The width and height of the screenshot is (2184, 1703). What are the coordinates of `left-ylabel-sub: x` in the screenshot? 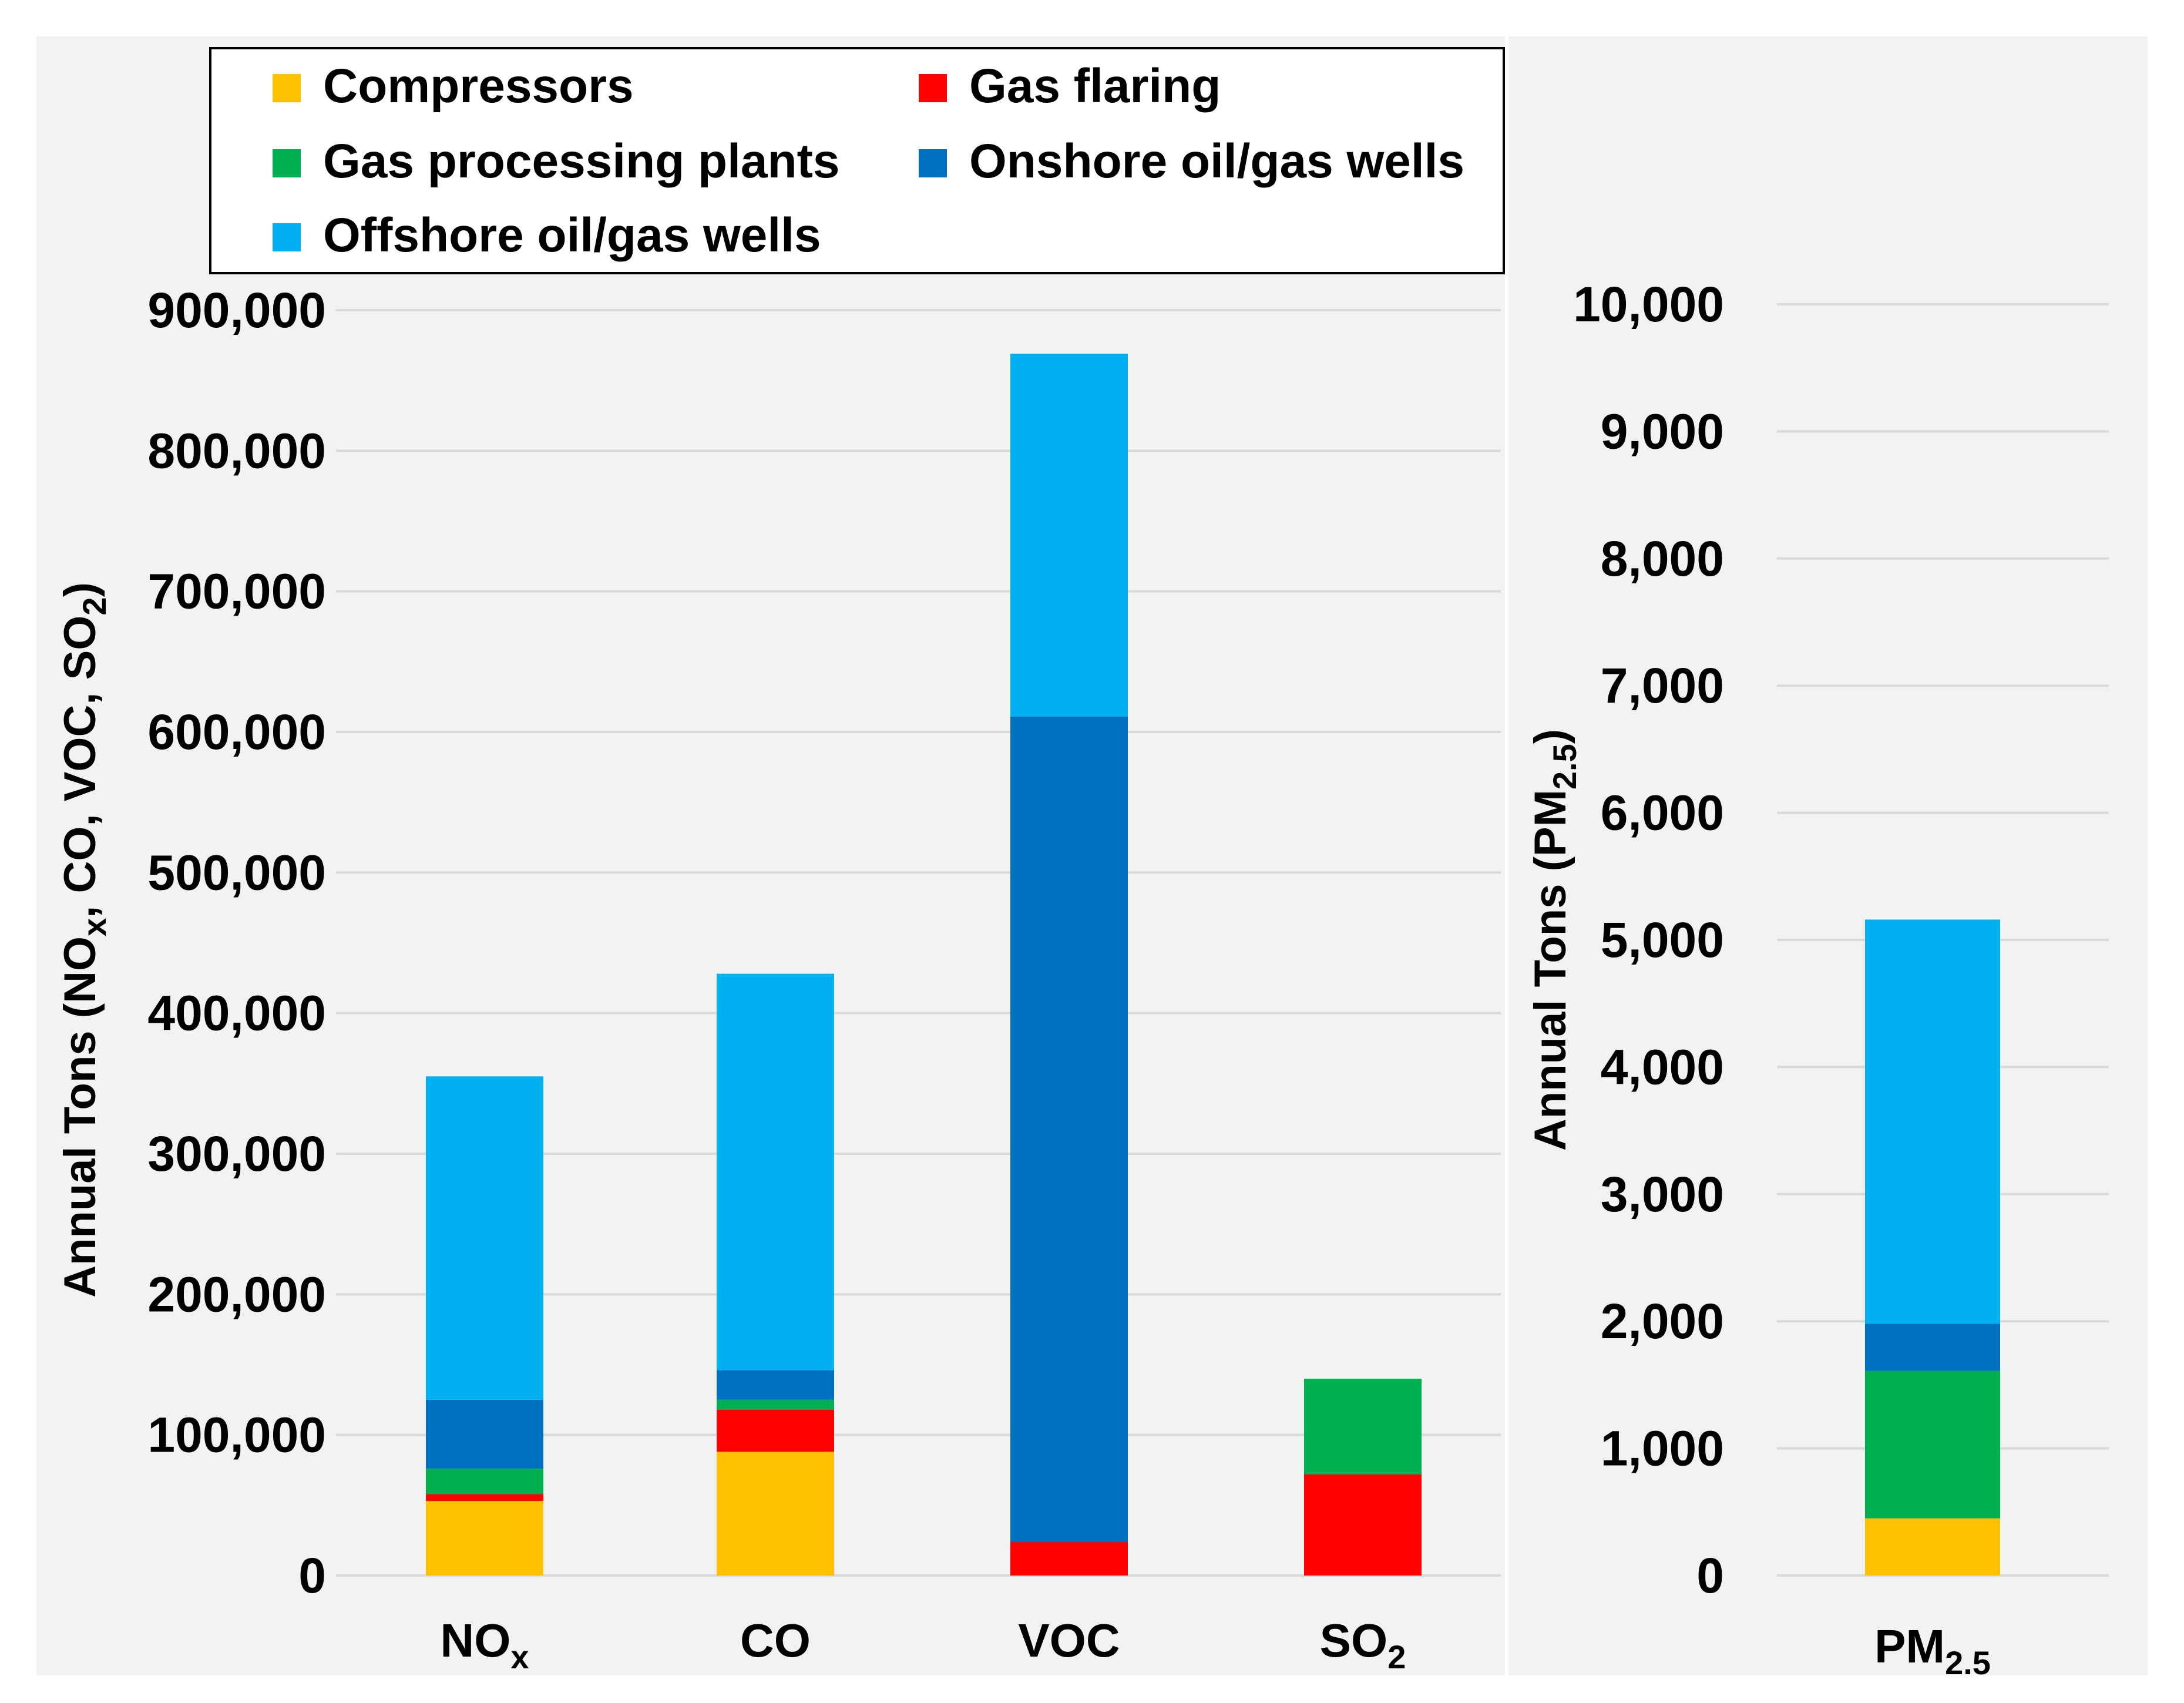 It's located at (94, 927).